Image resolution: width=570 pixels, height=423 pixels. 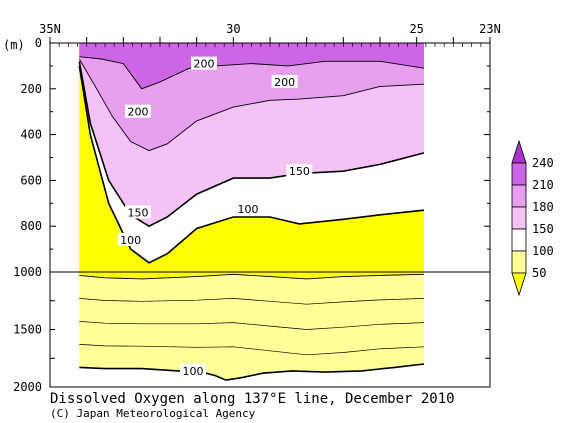 What do you see at coordinates (543, 251) in the screenshot?
I see `colorbar-label: 100` at bounding box center [543, 251].